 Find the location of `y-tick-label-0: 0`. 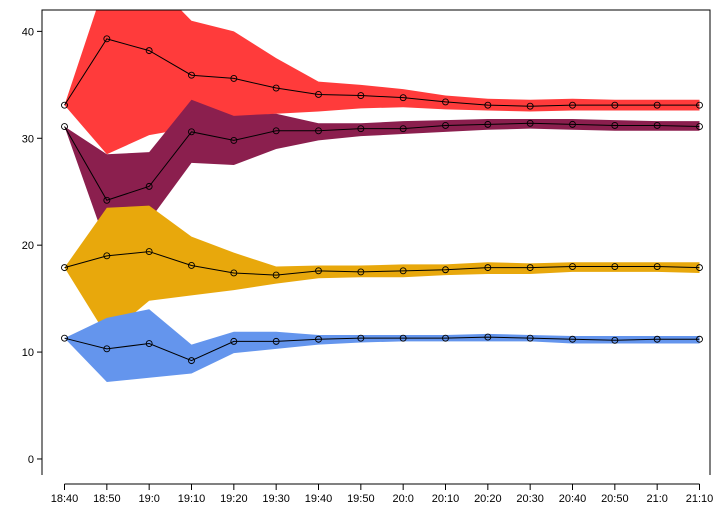

y-tick-label-0: 0 is located at coordinates (31, 460).